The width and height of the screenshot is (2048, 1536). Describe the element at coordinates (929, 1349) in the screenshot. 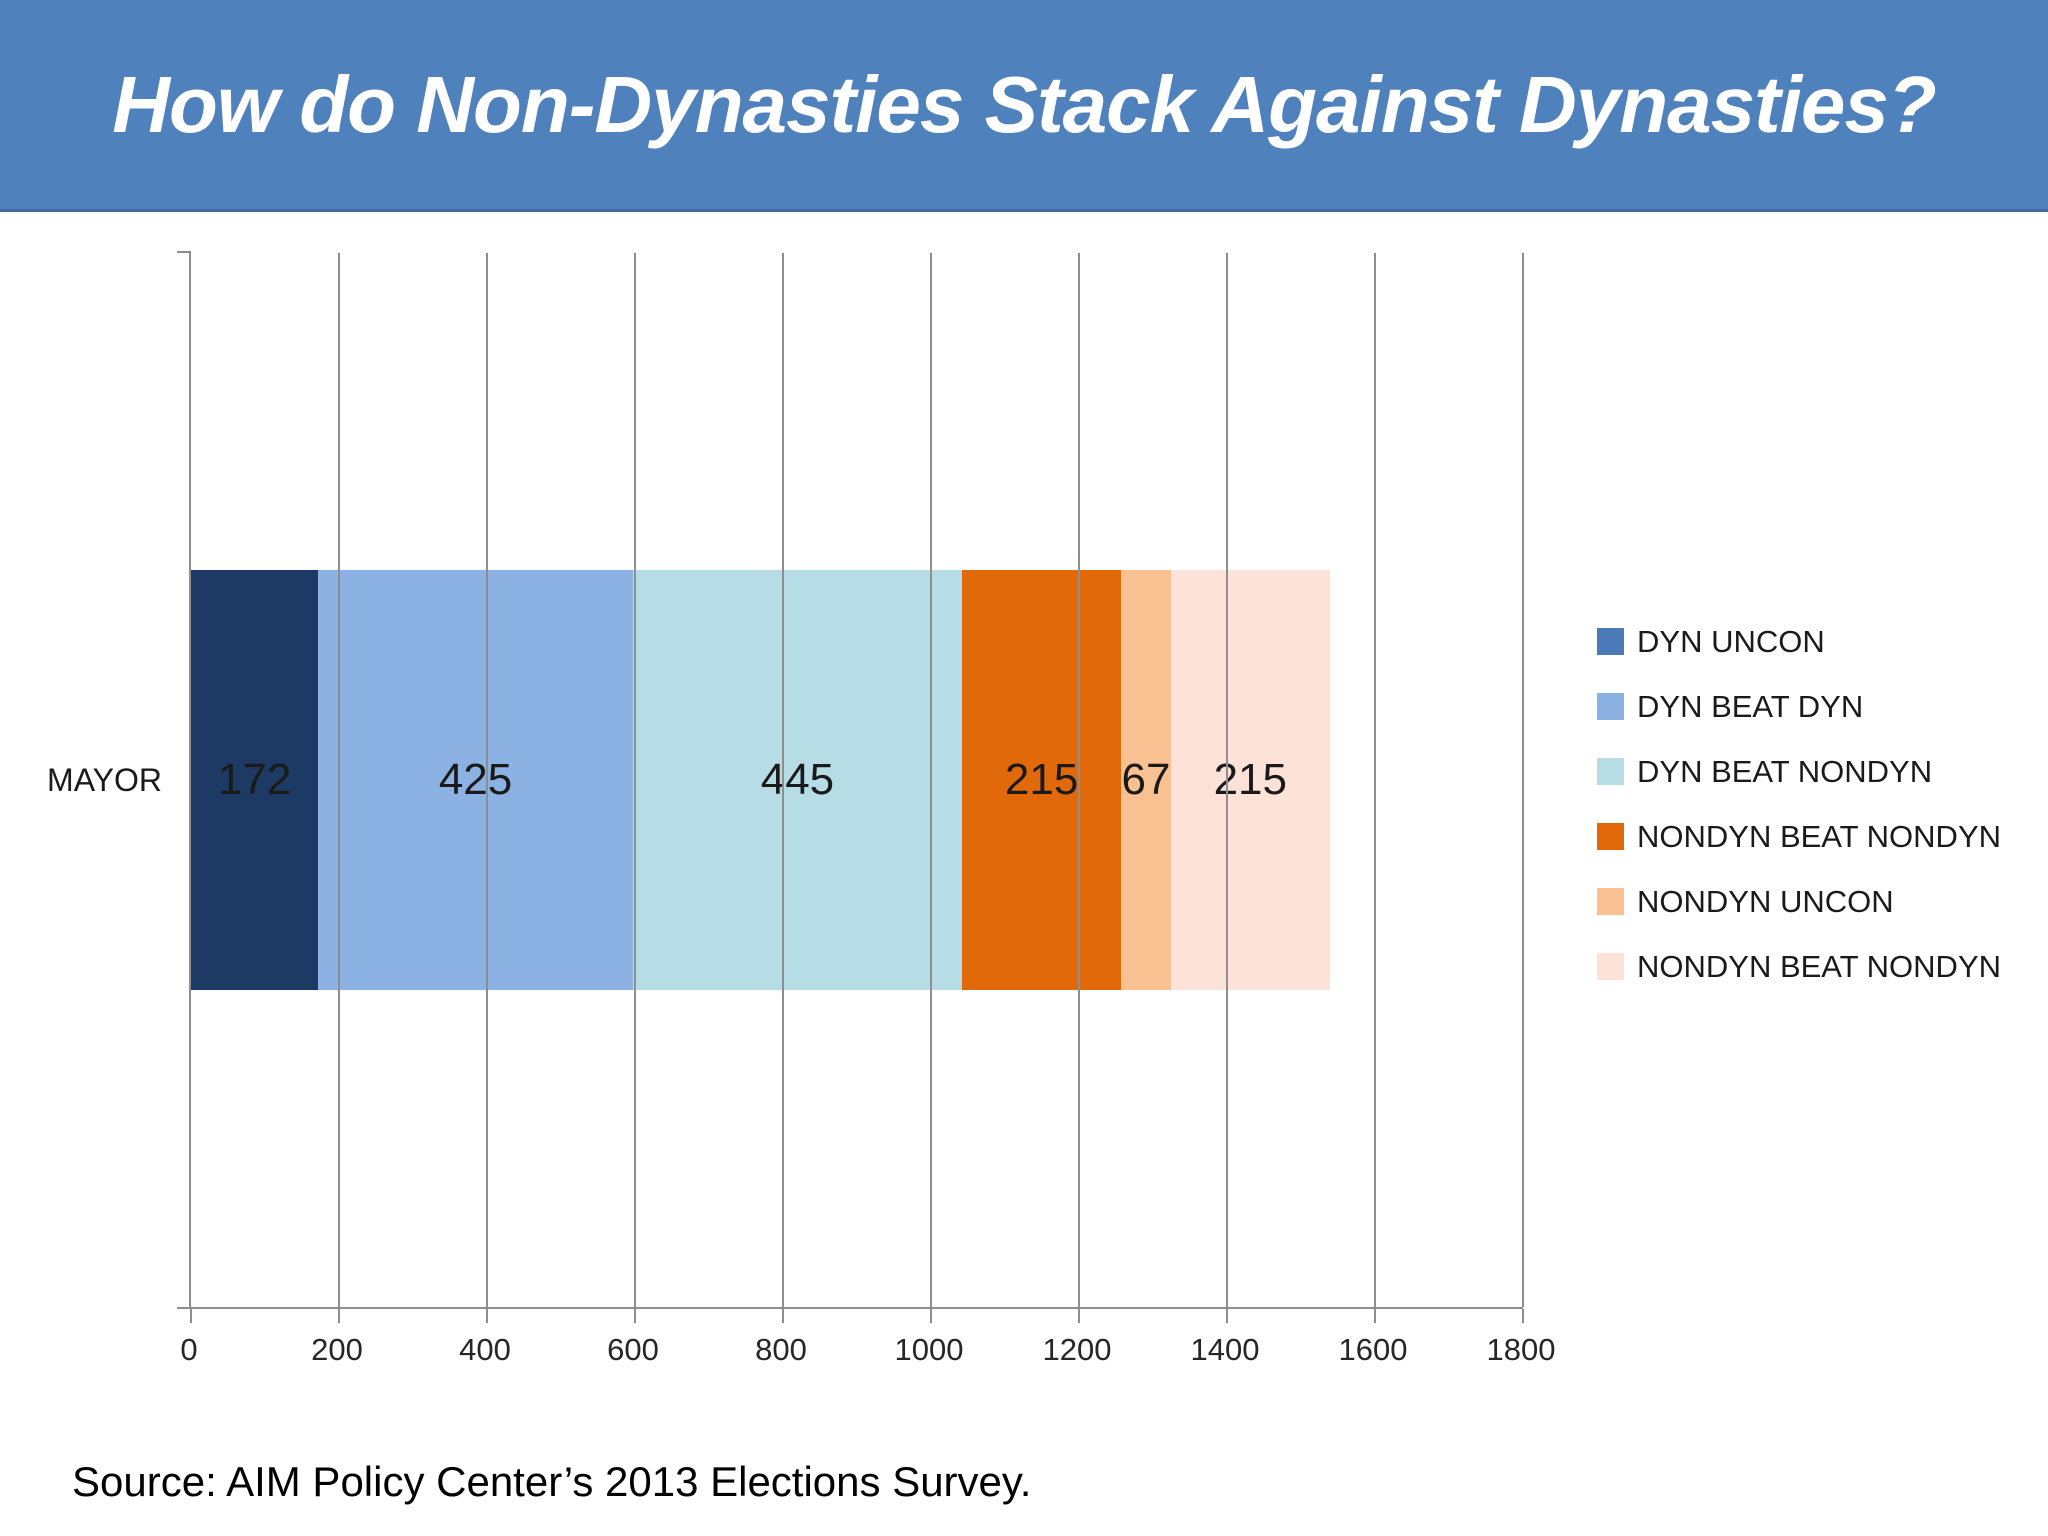

I see `x-tick-label-1000: 1000` at that location.